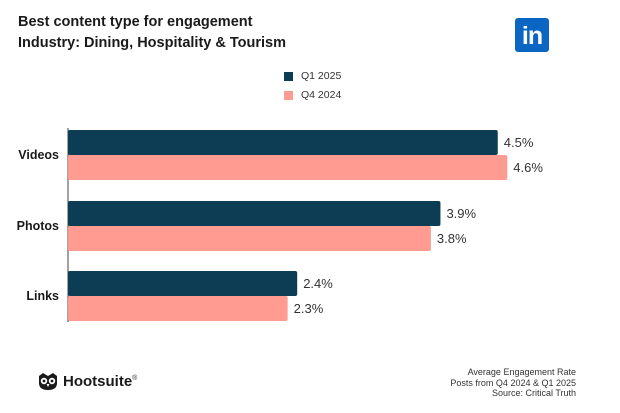 This screenshot has height=413, width=620. What do you see at coordinates (309, 308) in the screenshot?
I see `value-label-links-q4-2024: 2.3%` at bounding box center [309, 308].